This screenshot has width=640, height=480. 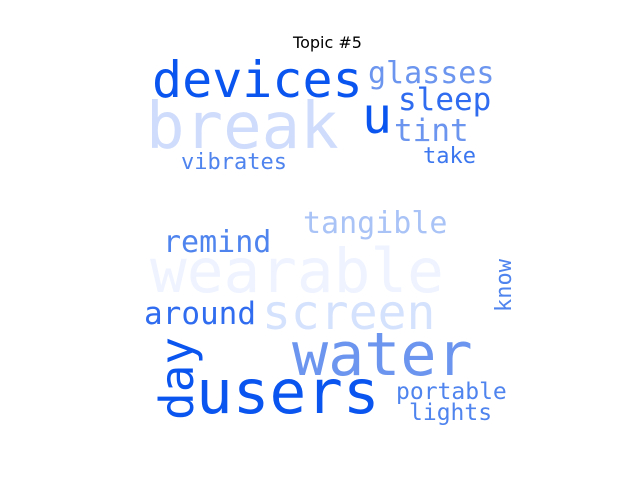 I want to click on word-vibrates: vibrates, so click(x=234, y=162).